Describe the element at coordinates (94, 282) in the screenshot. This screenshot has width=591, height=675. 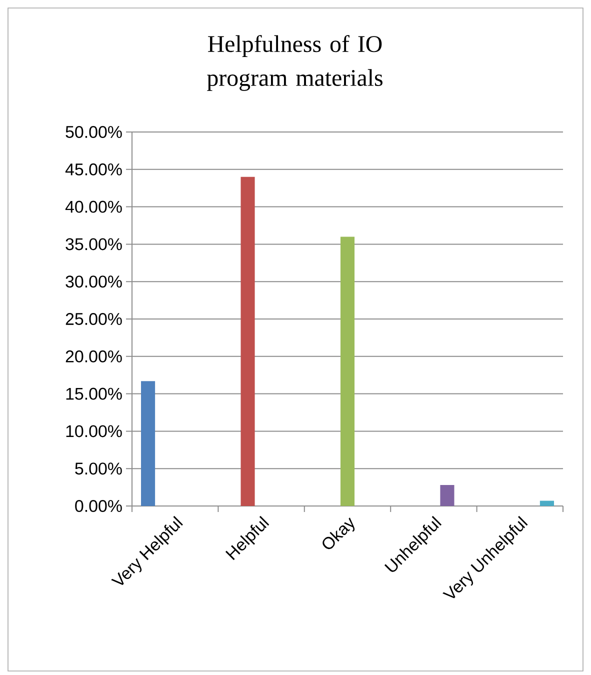
I see `y-tick-label: 30.00%` at that location.